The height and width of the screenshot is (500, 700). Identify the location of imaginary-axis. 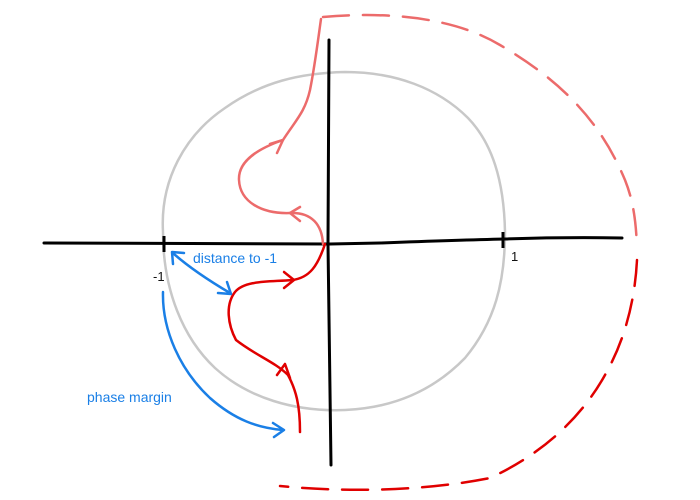
(329, 252).